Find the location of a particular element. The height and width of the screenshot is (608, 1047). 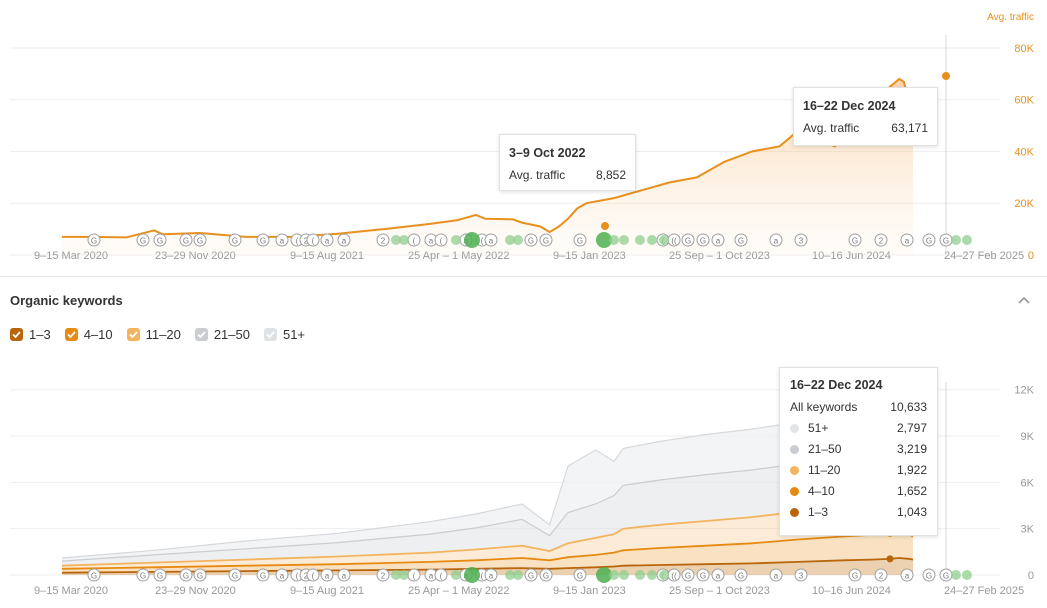

y-tick-label: 12K is located at coordinates (1024, 391).